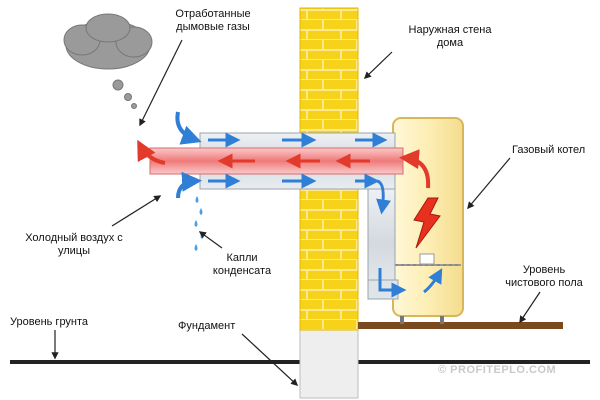  Describe the element at coordinates (74, 244) in the screenshot. I see `label-cold-air: Холодный воздух с улицы` at that location.